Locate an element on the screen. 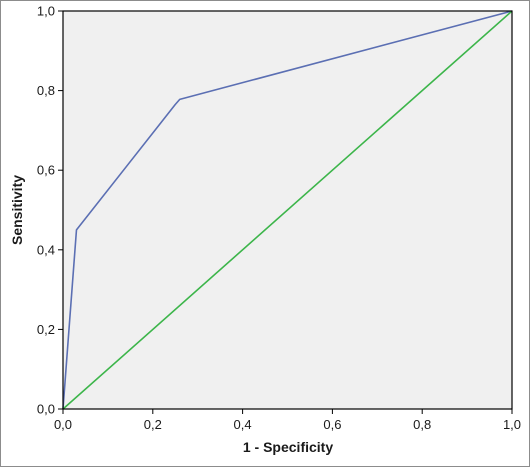 The height and width of the screenshot is (467, 530). x-tick-label: 0,4 is located at coordinates (243, 424).